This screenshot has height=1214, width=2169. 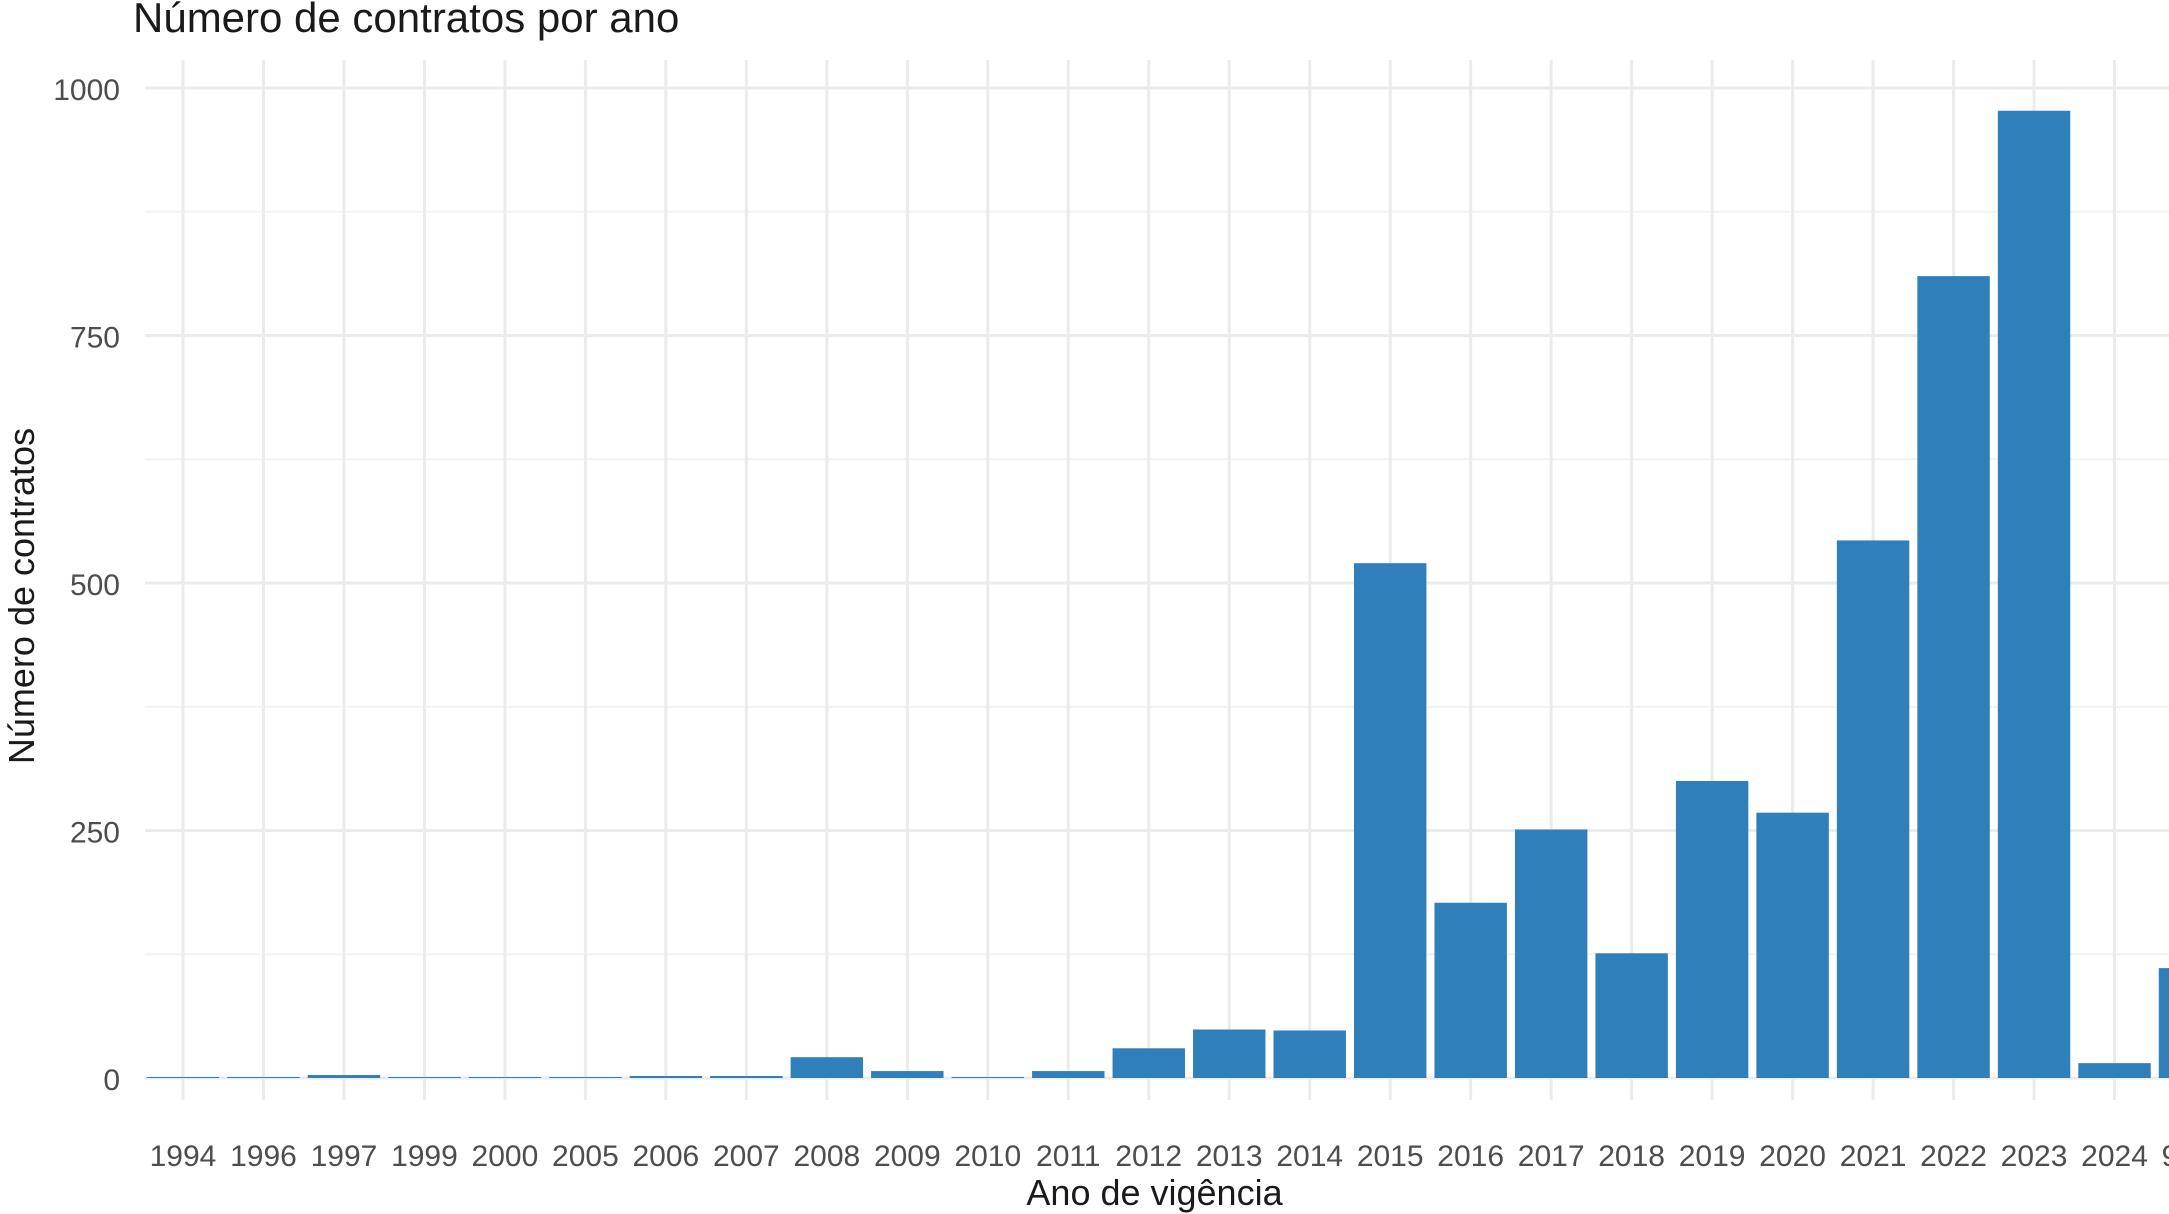 I want to click on bar-2023, so click(x=2034, y=594).